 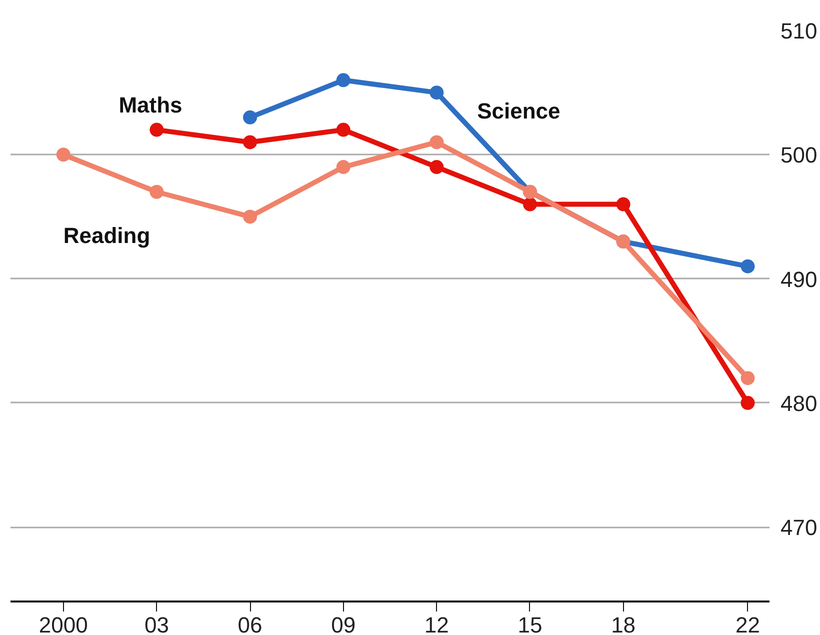 I want to click on x-tick-label: 09, so click(x=343, y=623).